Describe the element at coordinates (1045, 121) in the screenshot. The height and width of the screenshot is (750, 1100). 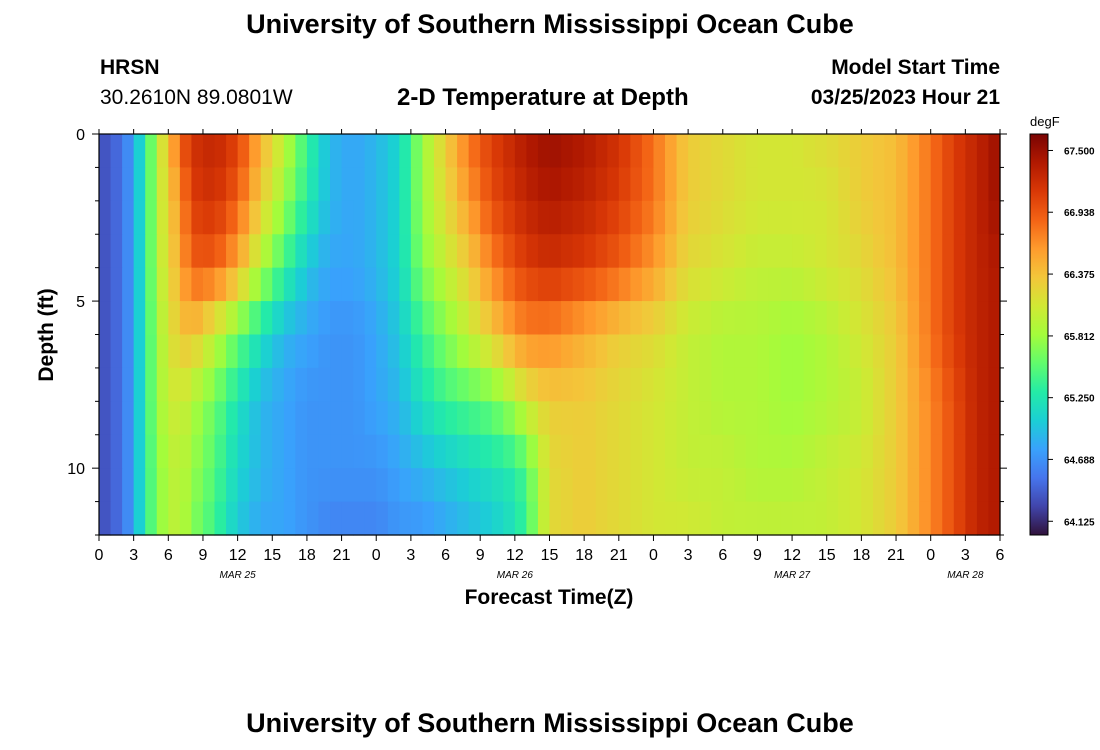
I see `colorbar-unit-label: degF` at that location.